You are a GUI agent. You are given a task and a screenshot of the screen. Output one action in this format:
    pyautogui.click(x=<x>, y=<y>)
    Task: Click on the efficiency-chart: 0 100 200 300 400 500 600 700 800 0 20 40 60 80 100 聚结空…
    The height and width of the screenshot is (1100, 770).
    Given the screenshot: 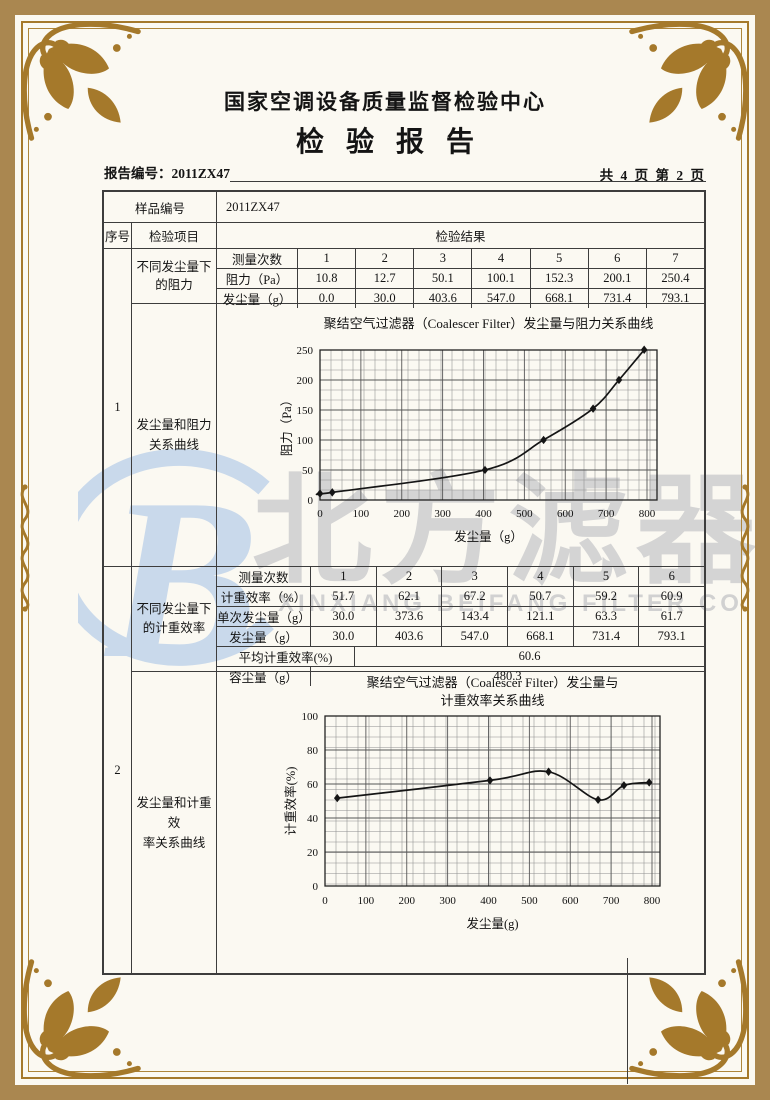 What is the action you would take?
    pyautogui.click(x=472, y=803)
    